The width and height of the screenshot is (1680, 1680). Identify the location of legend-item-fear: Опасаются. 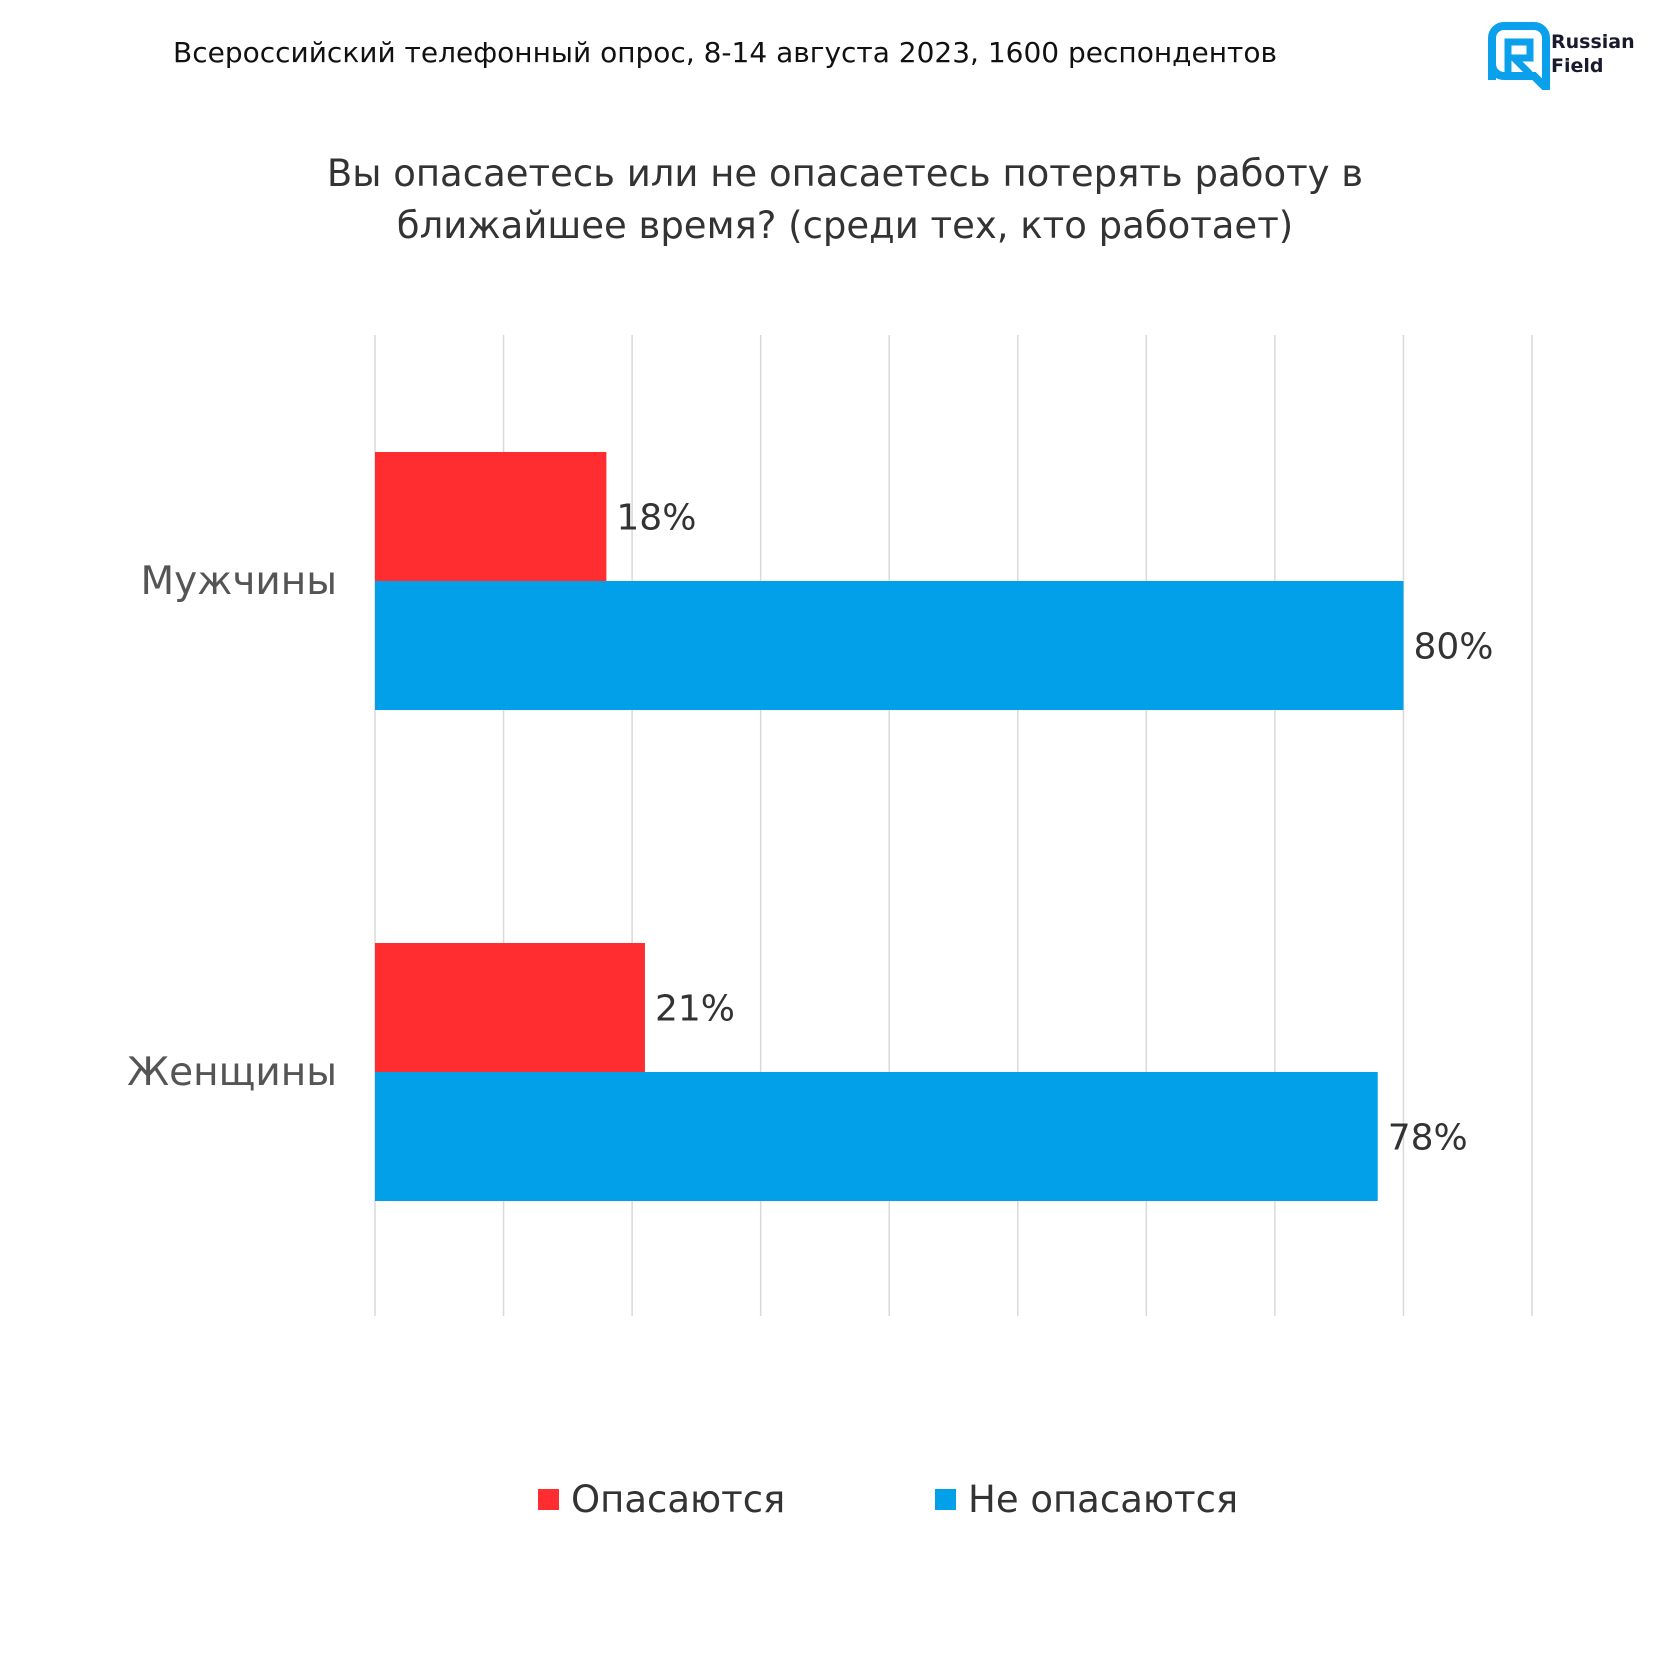
(661, 1499).